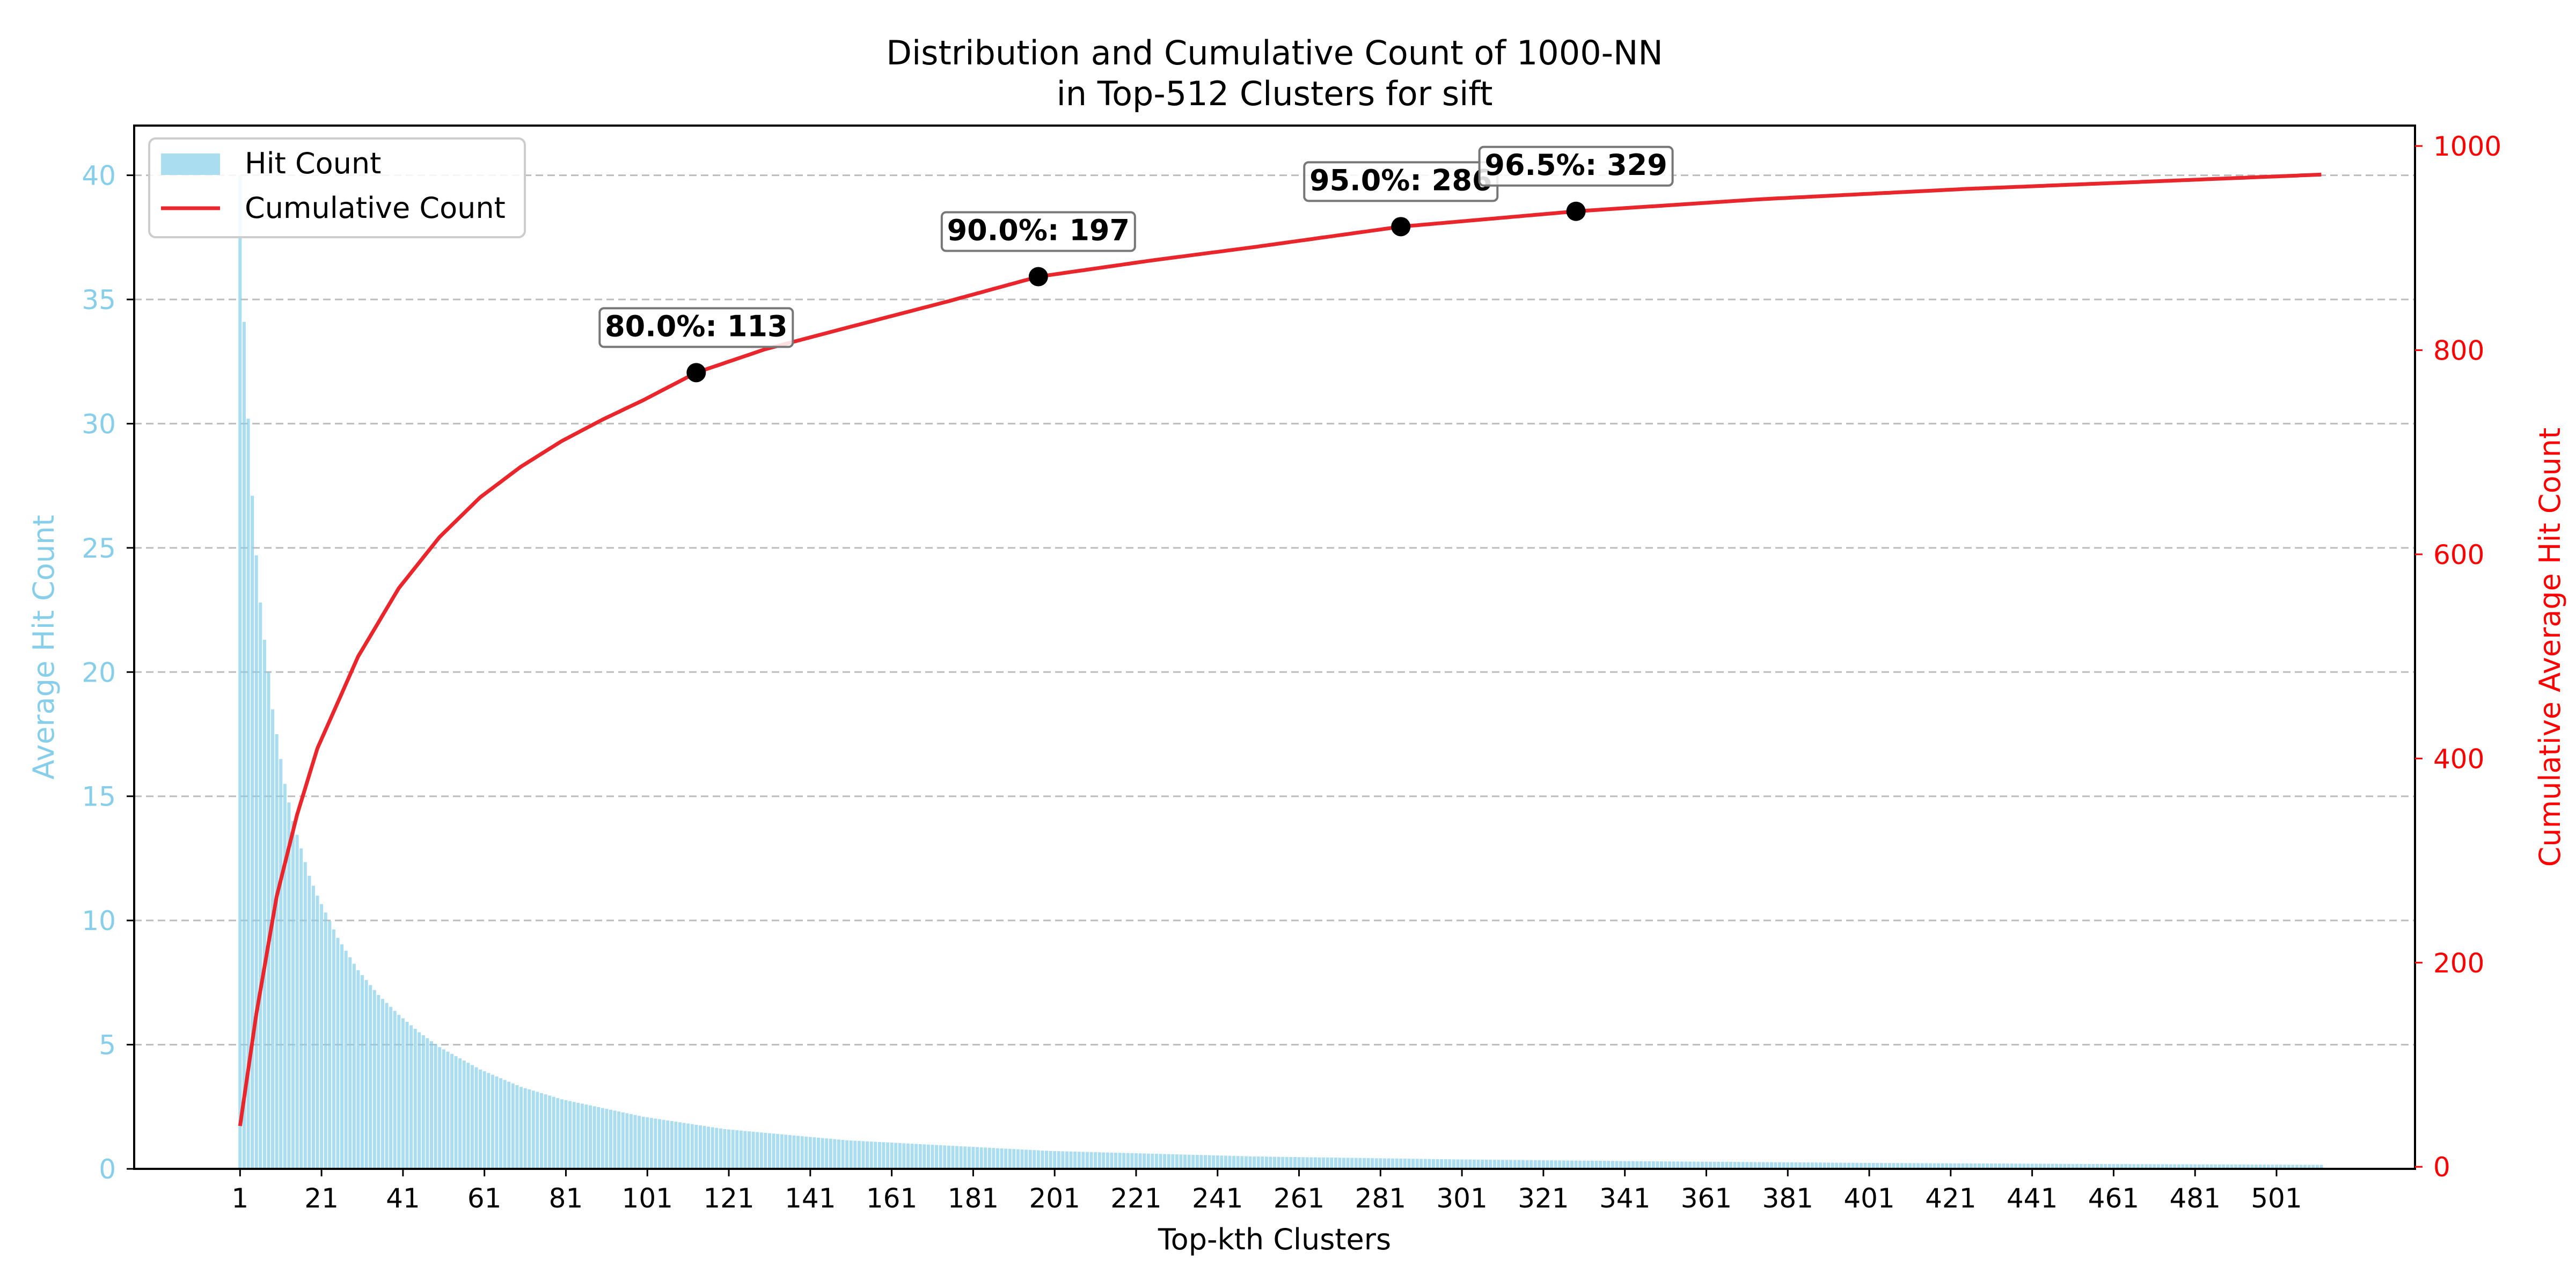 The width and height of the screenshot is (2576, 1288). I want to click on y-right-tick-label: 1000, so click(2467, 146).